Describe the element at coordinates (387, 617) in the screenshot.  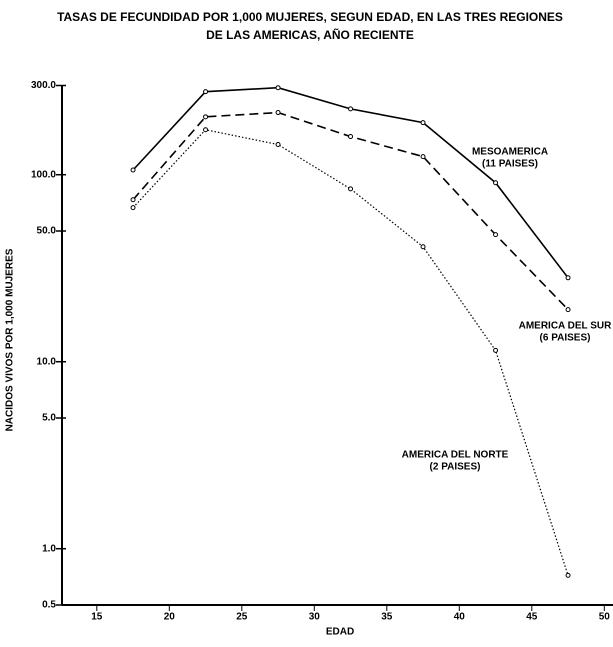
I see `x-tick-label: 35` at that location.